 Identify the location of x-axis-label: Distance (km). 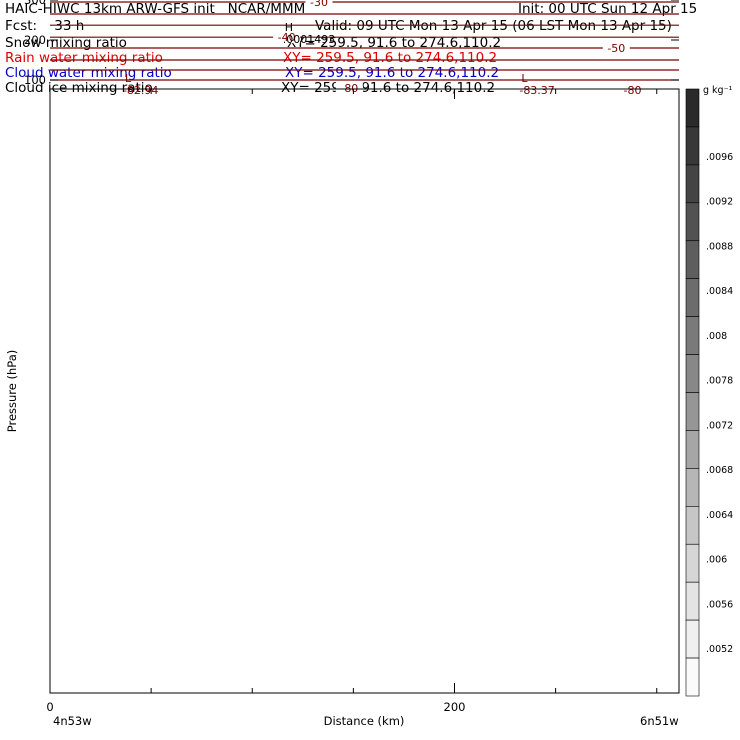
(364, 721).